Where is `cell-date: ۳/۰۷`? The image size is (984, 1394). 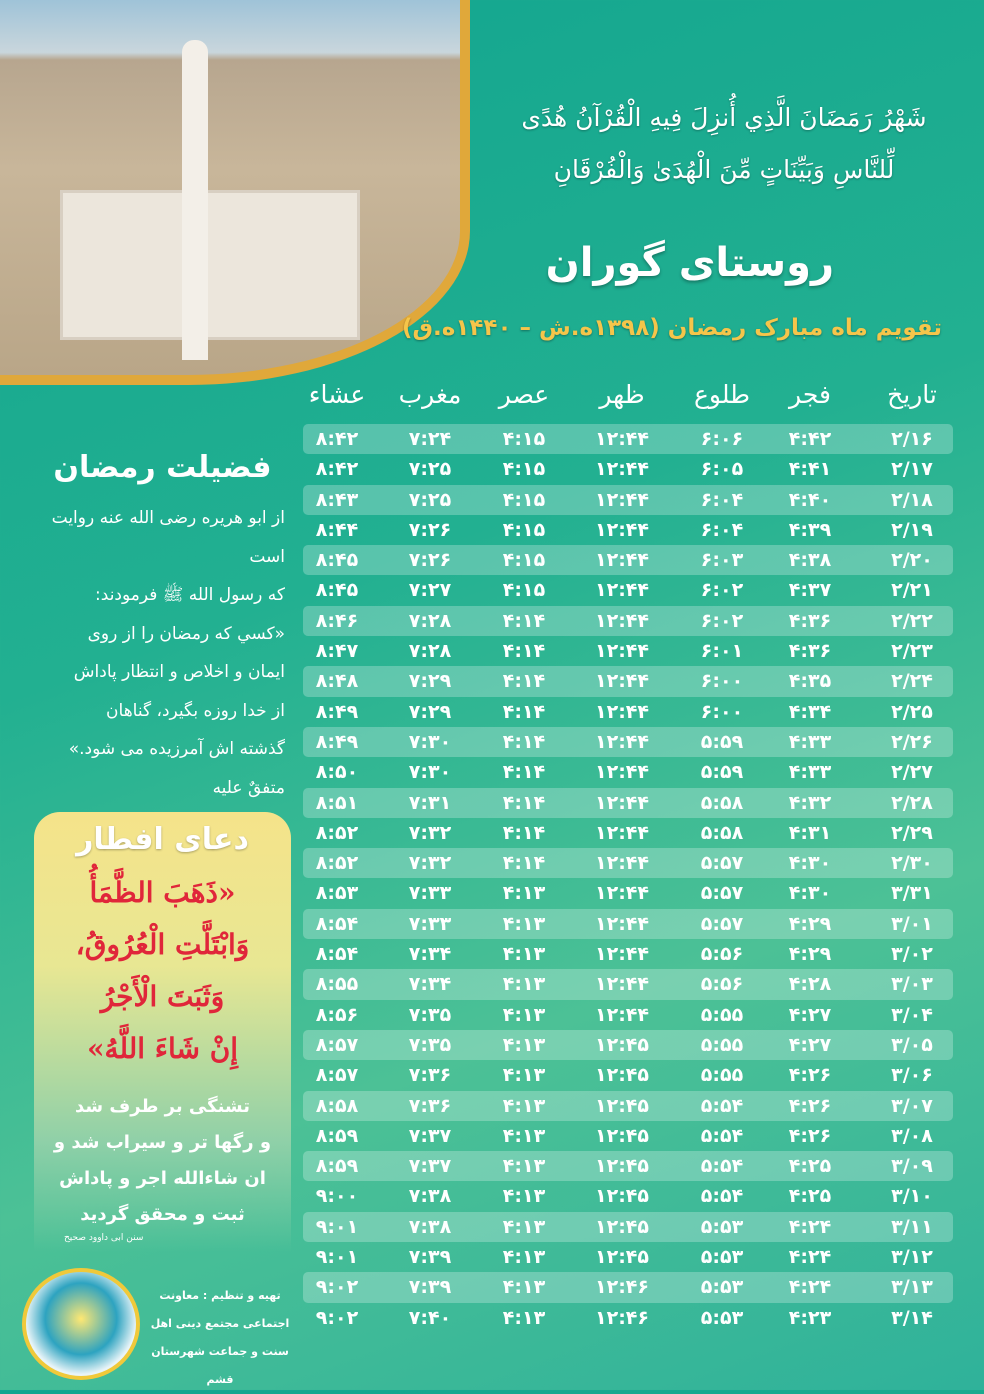
cell-date: ۳/۰۷ is located at coordinates (912, 1105).